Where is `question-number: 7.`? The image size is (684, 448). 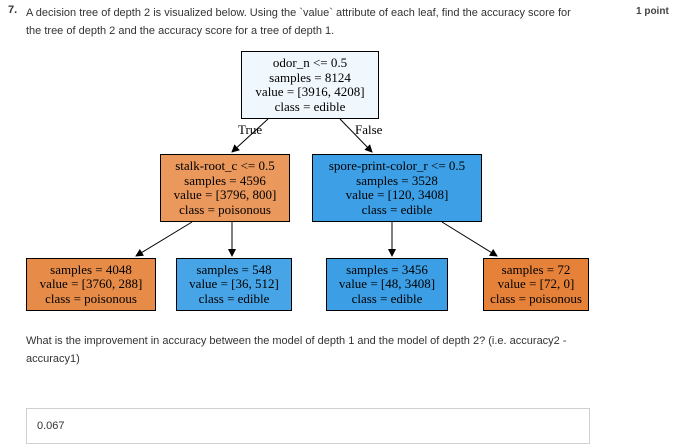
question-number: 7. is located at coordinates (13, 10).